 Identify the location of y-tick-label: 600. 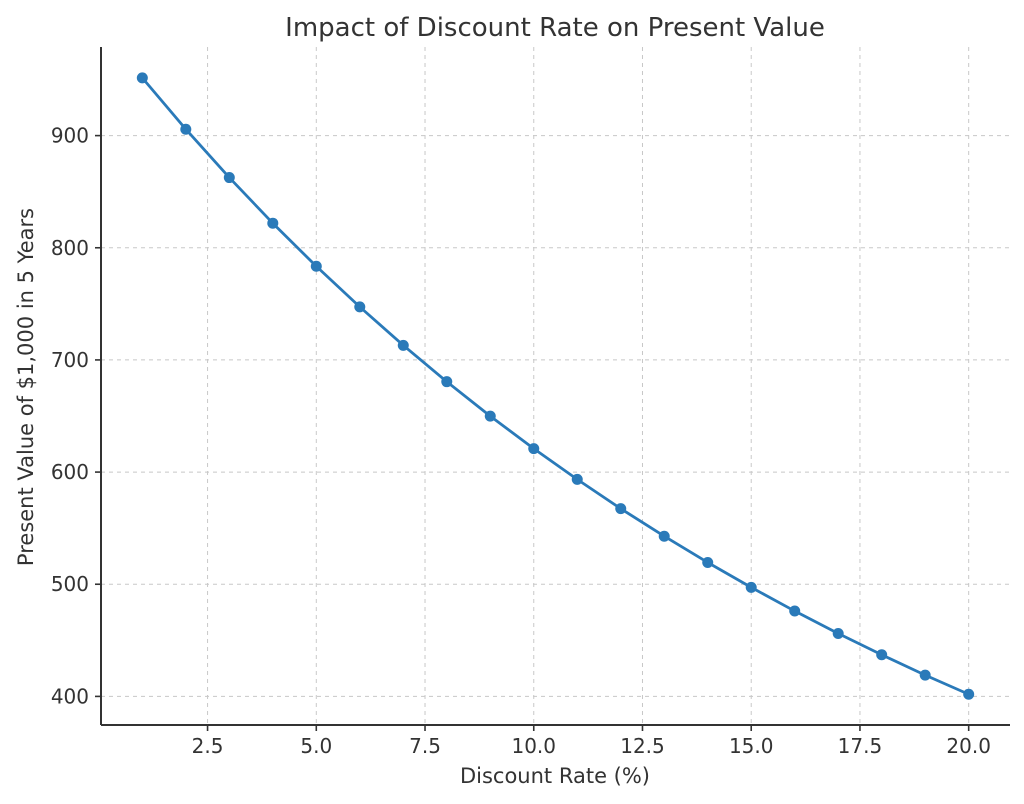
(70, 472).